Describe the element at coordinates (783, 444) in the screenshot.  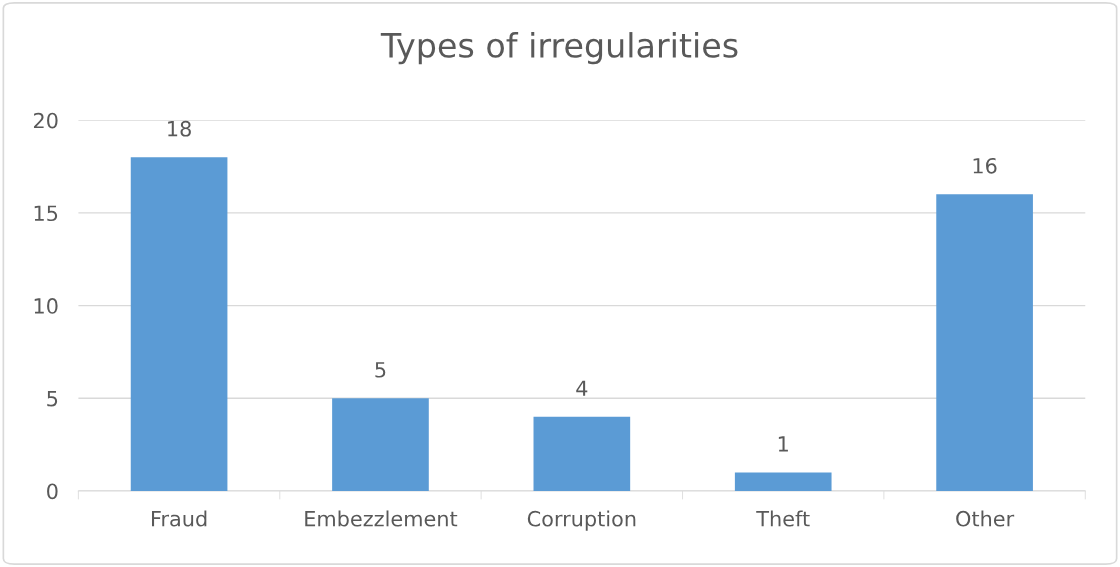
I see `data-label: 1` at that location.